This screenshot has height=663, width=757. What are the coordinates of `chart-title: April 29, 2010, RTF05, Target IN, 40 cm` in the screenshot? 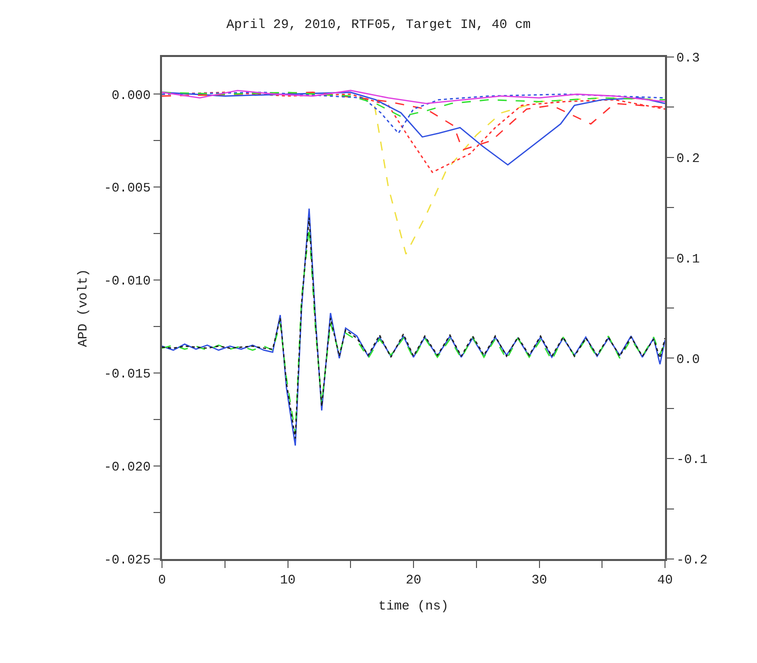 It's located at (378, 24).